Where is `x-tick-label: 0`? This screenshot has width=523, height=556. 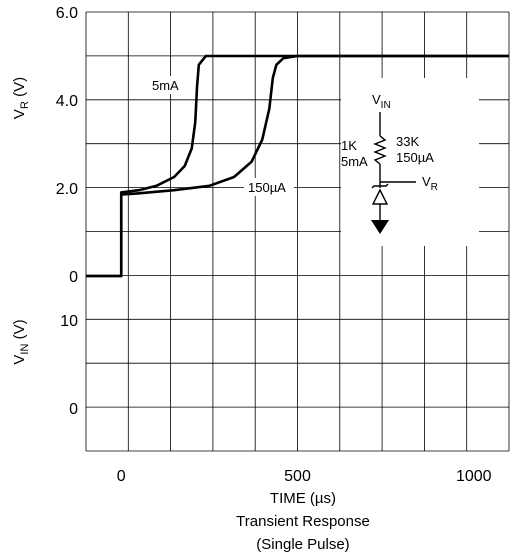
x-tick-label: 0 is located at coordinates (121, 476).